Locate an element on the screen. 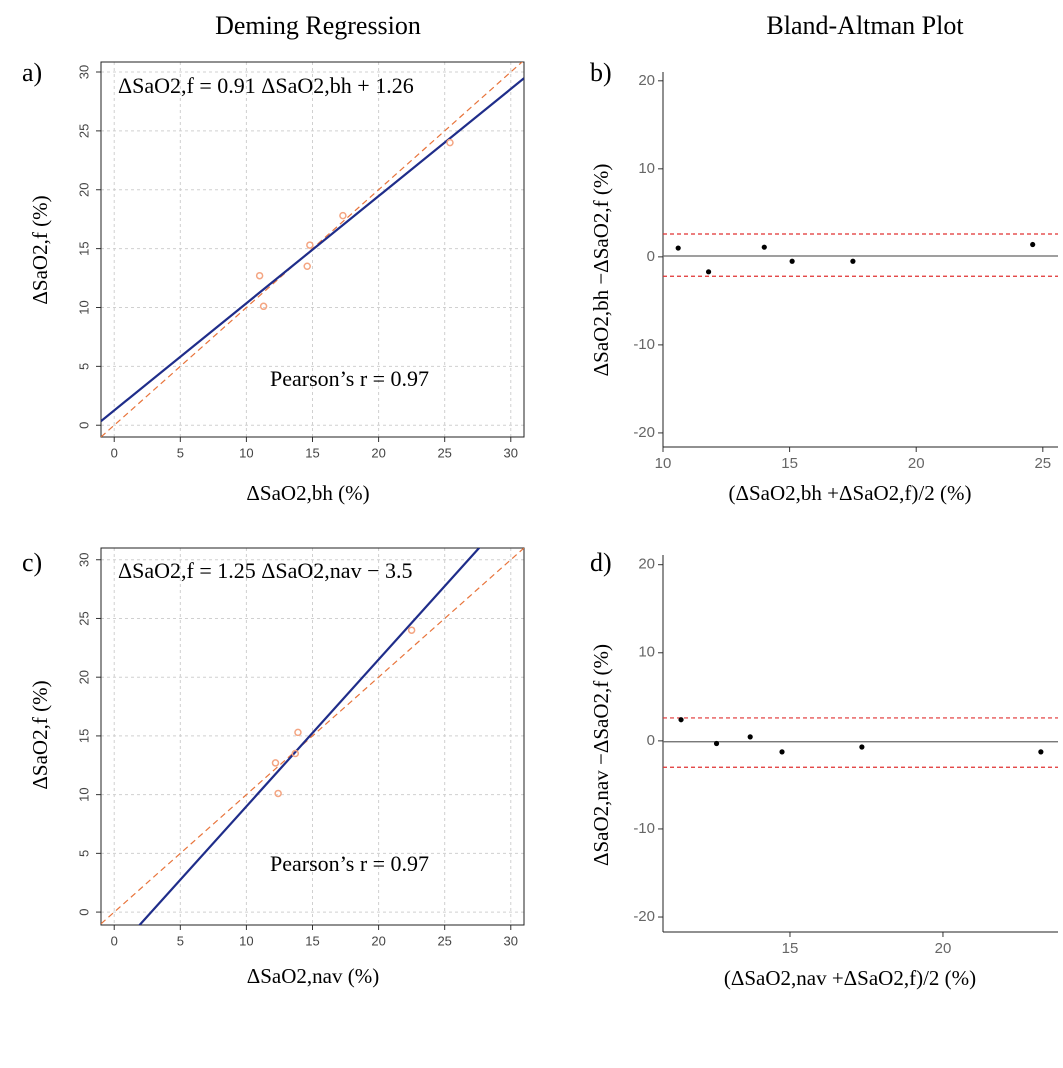 Image resolution: width=1063 pixels, height=1068 pixels. x-axis-label: (ΔSaO2,nav +ΔSaO2,f)/2 (%) is located at coordinates (850, 978).